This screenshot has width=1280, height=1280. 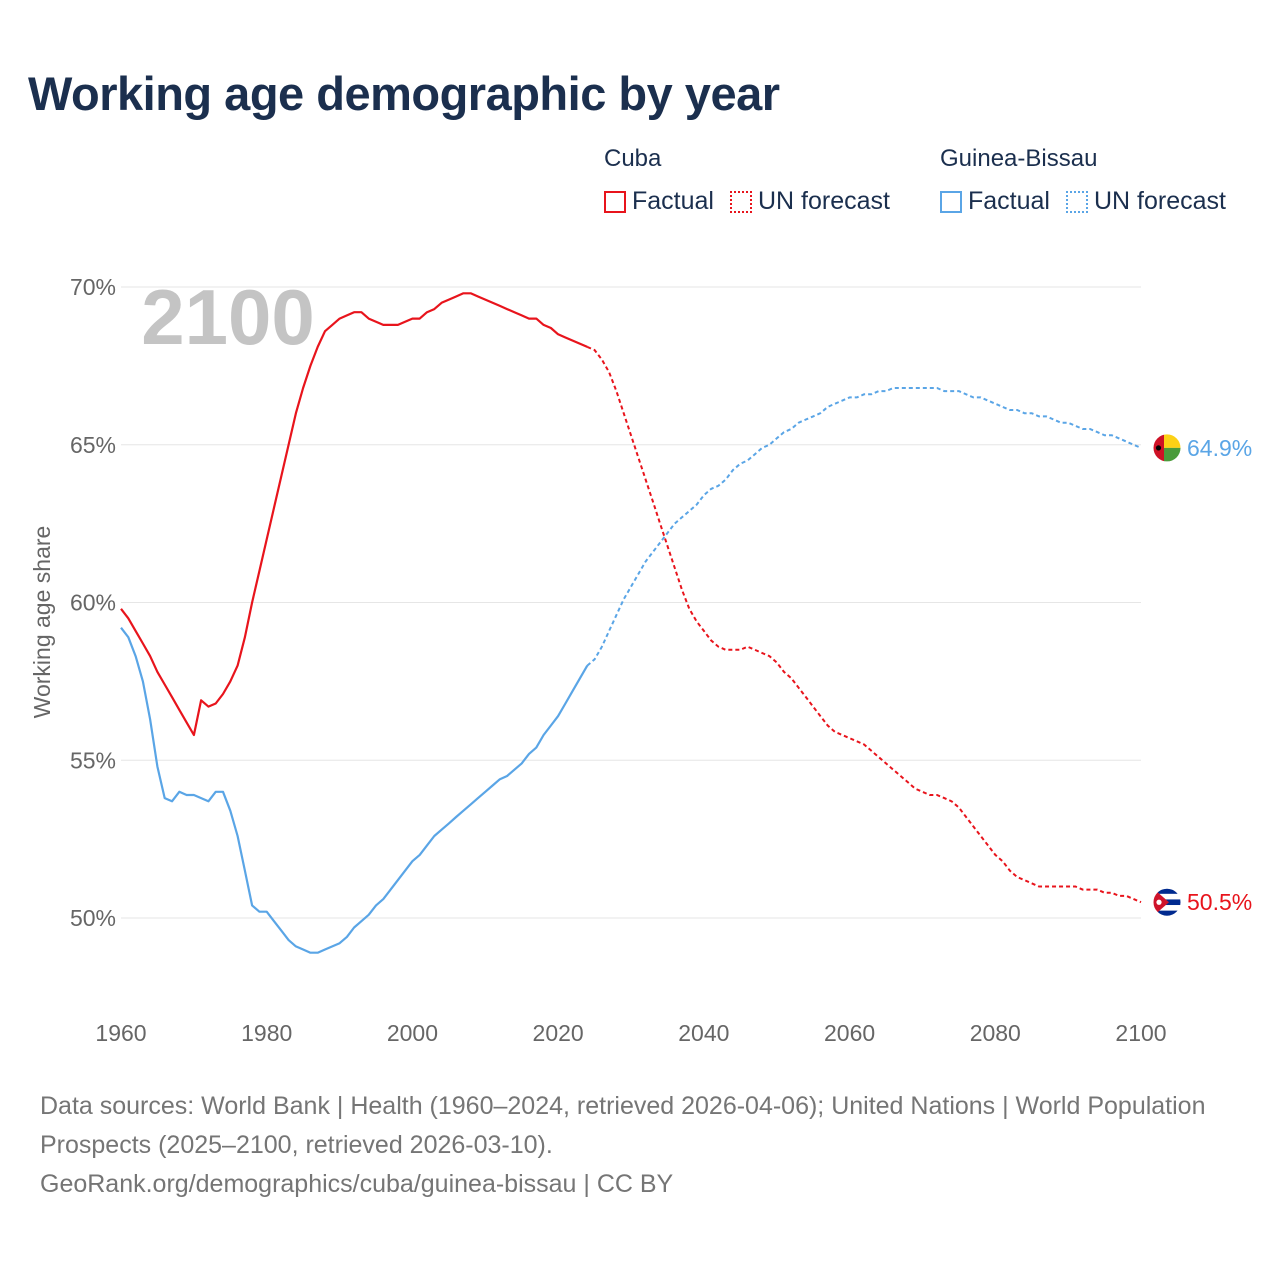 What do you see at coordinates (864, 527) in the screenshot?
I see `series-line-guinea-bissau-forecast` at bounding box center [864, 527].